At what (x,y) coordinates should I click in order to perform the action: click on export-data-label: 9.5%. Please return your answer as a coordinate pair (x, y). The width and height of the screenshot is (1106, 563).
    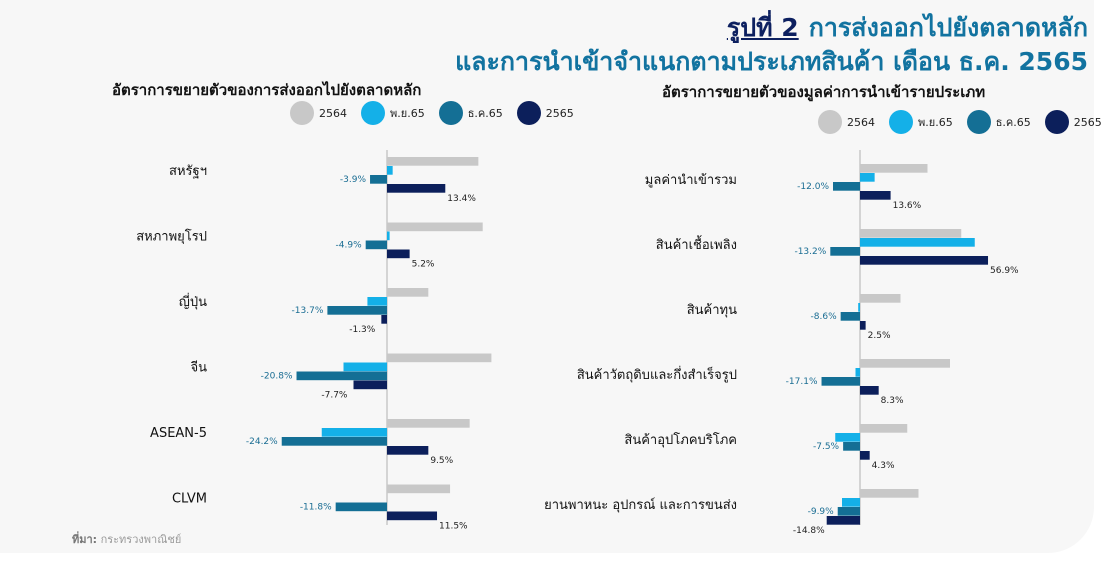
    Looking at the image, I should click on (441, 461).